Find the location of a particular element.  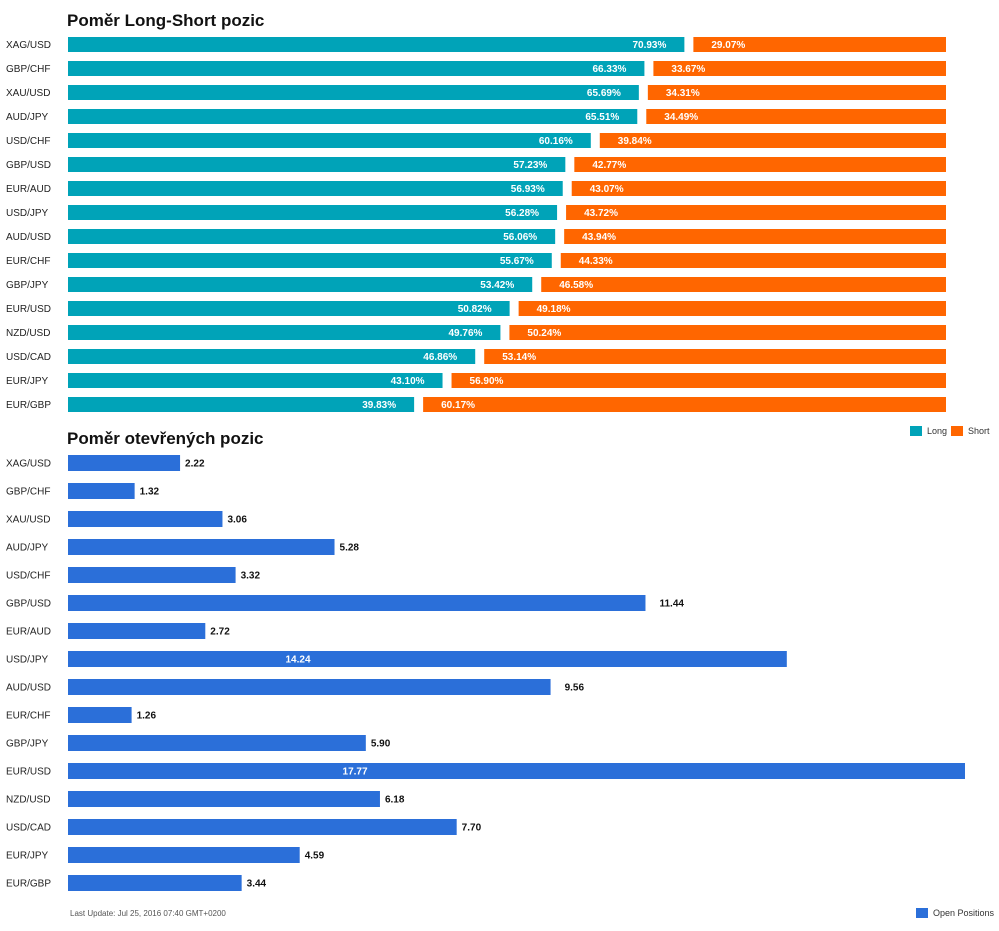

open-value-label: 7.70 is located at coordinates (472, 828).